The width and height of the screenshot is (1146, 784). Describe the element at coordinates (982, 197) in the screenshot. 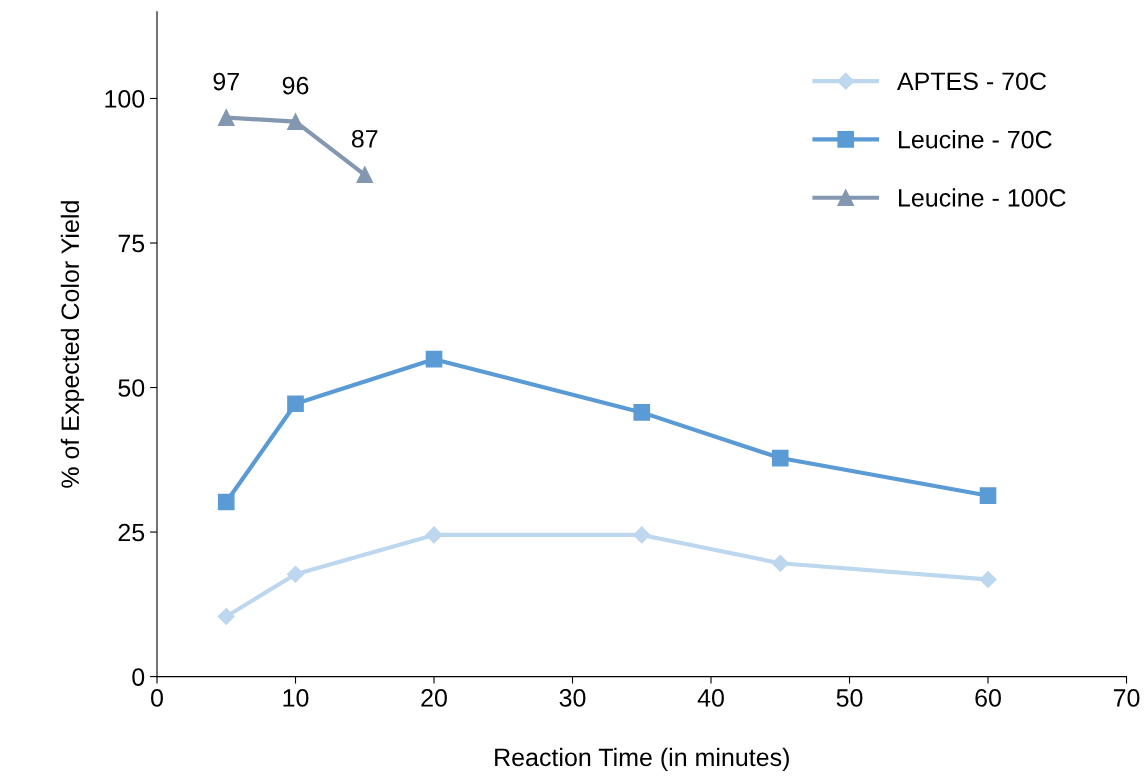

I see `legend-label: Leucine - 100C` at that location.